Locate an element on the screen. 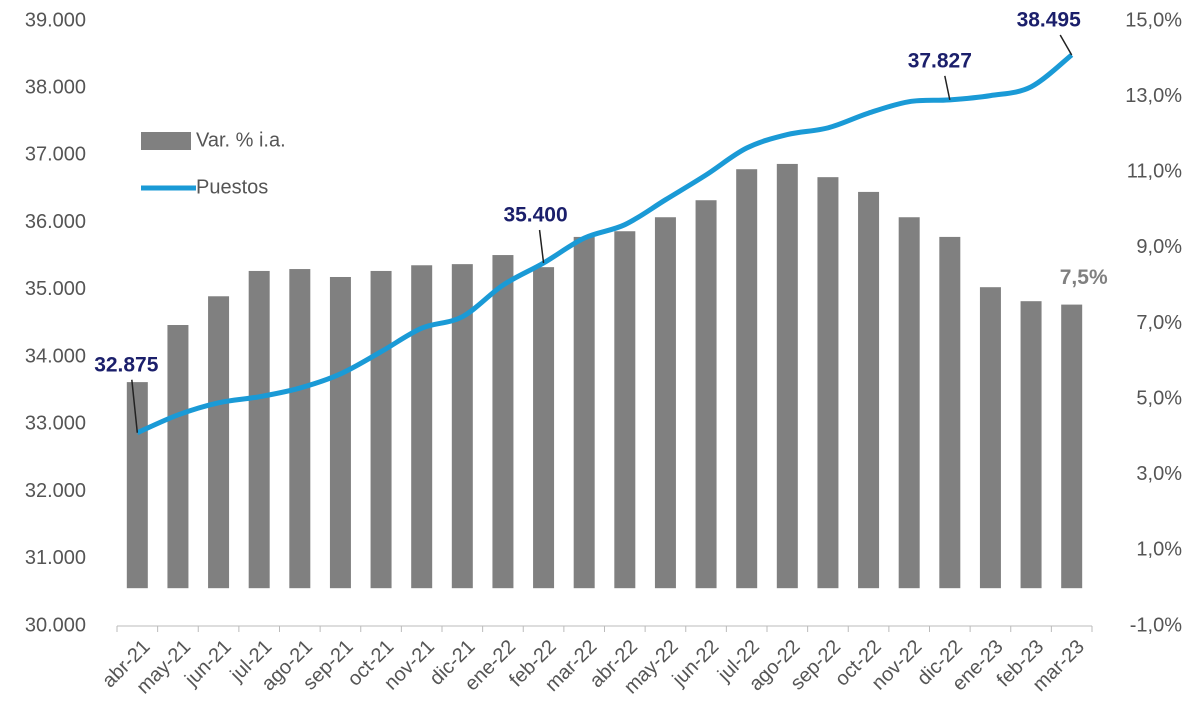 Image resolution: width=1186 pixels, height=713 pixels. bar-label: 7,5% is located at coordinates (1084, 277).